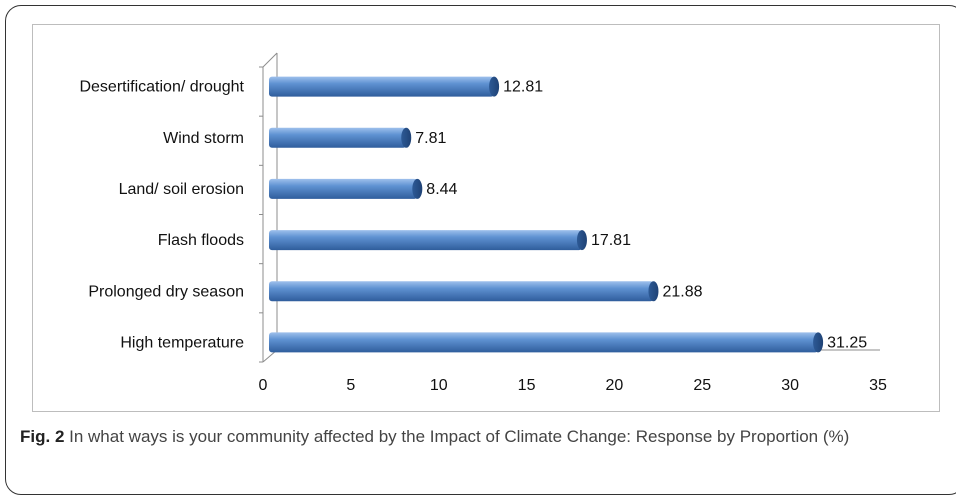  I want to click on x-tick-label: 35, so click(878, 385).